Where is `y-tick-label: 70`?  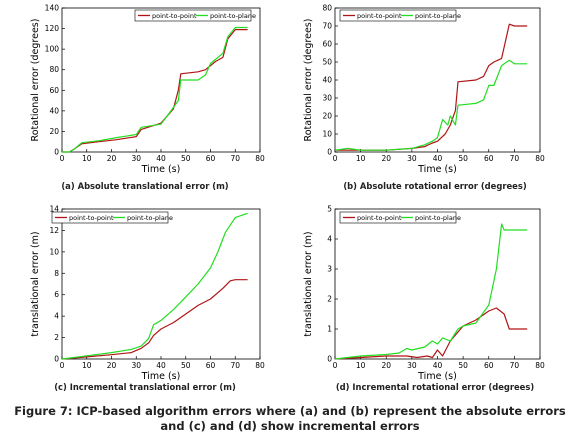 y-tick-label: 70 is located at coordinates (327, 26).